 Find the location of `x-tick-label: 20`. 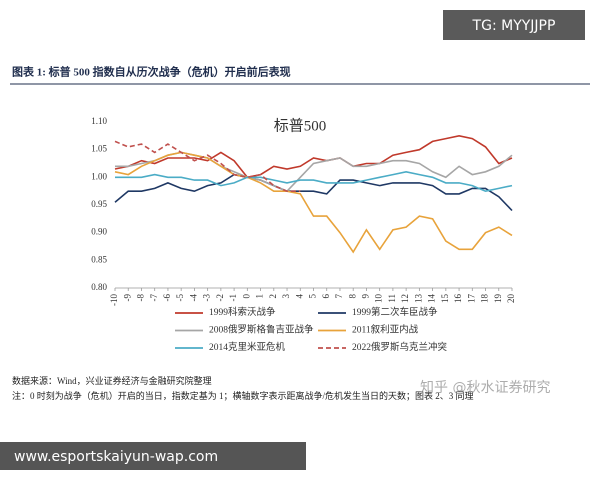

x-tick-label: 20 is located at coordinates (511, 299).